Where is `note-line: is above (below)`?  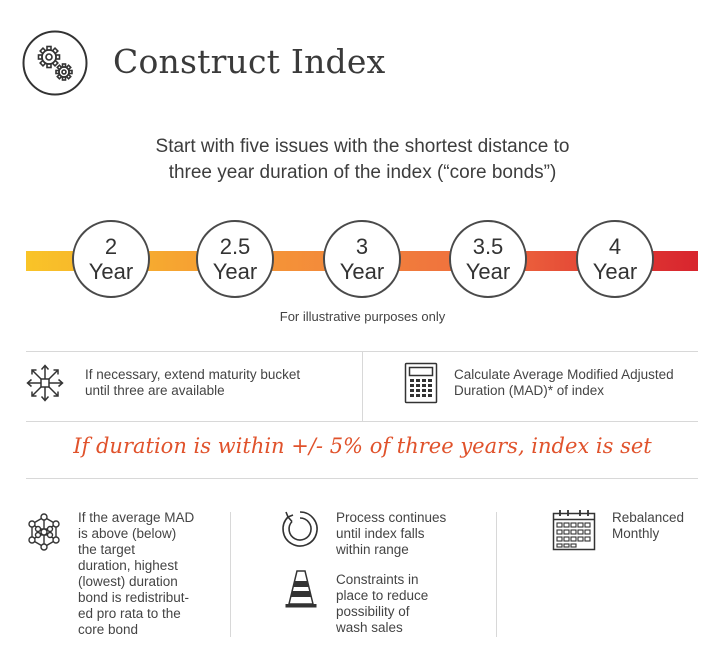
note-line: is above (below) is located at coordinates (127, 533).